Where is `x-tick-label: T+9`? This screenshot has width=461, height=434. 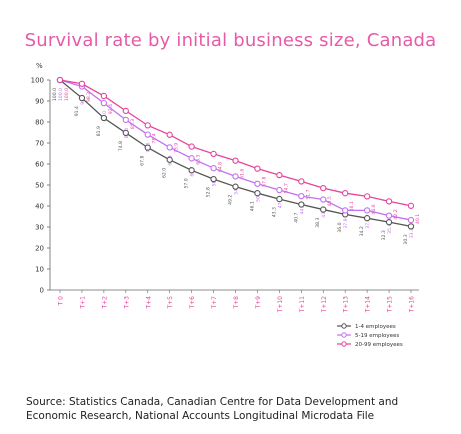
x-tick-label: T+9 is located at coordinates (258, 303).